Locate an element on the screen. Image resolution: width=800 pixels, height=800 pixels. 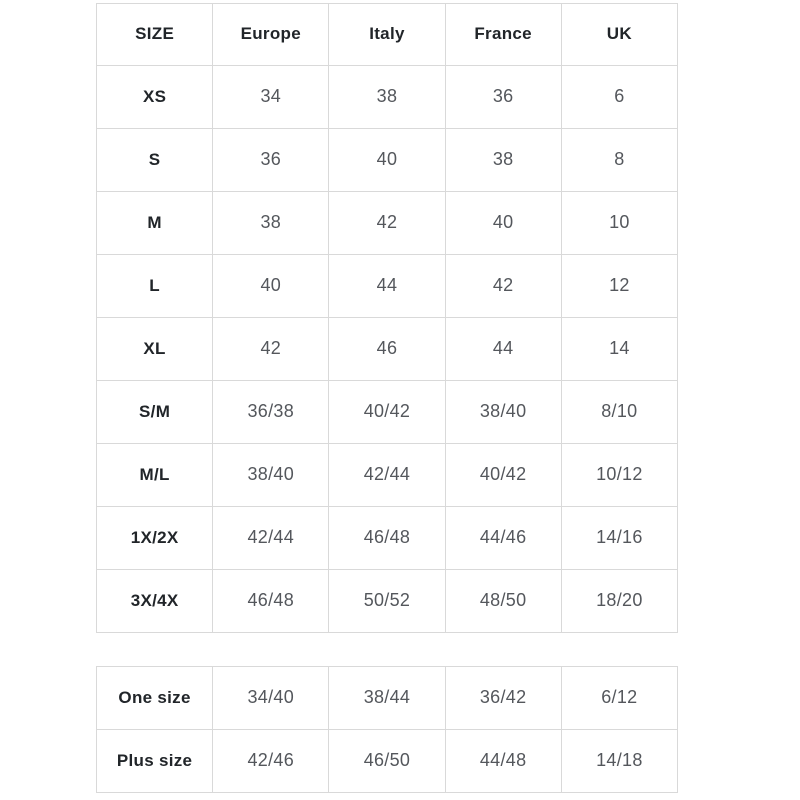
header-cell-france: France is located at coordinates (503, 34).